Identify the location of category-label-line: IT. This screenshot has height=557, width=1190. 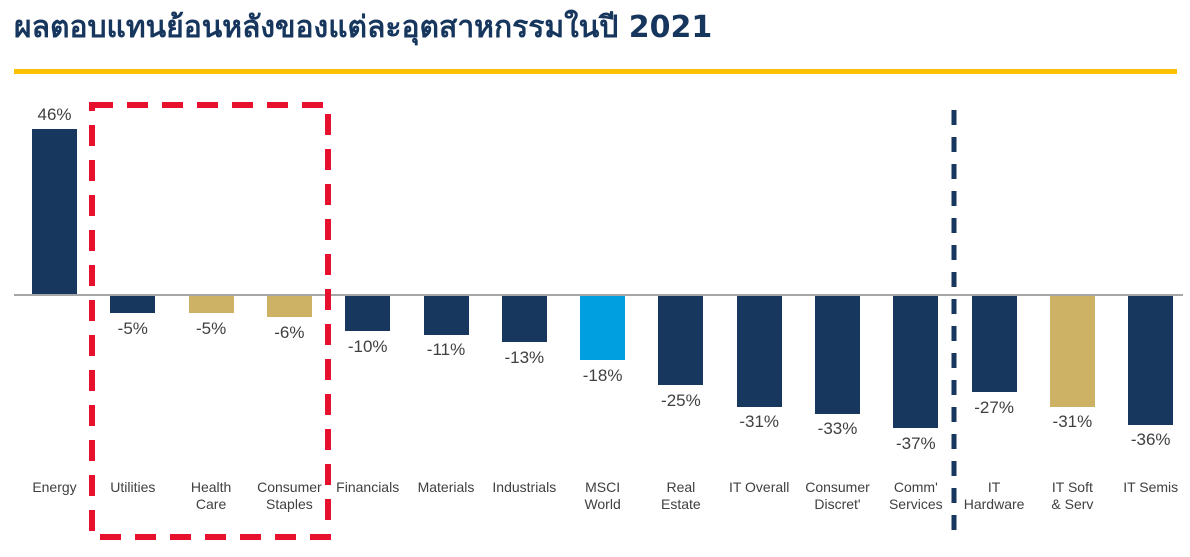
(994, 487).